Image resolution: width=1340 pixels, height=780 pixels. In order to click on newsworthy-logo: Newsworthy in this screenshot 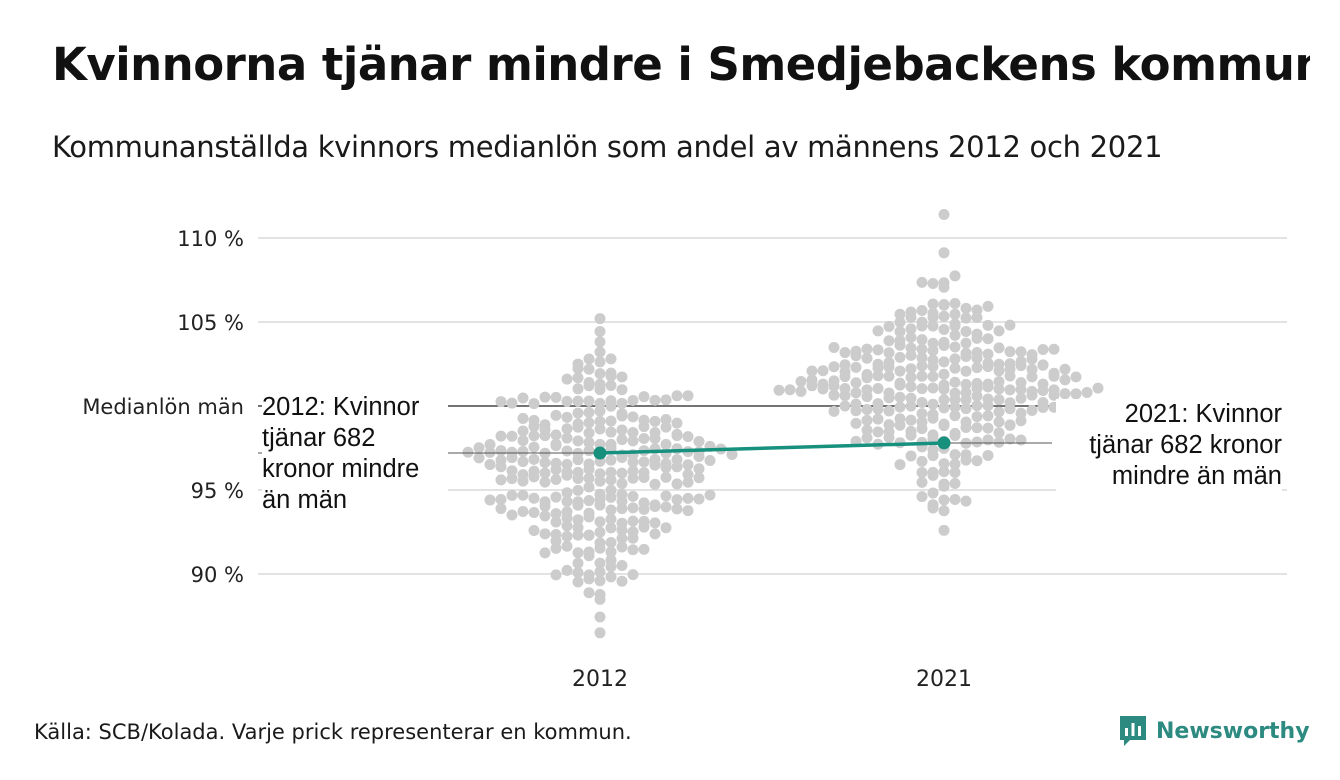, I will do `click(1214, 731)`.